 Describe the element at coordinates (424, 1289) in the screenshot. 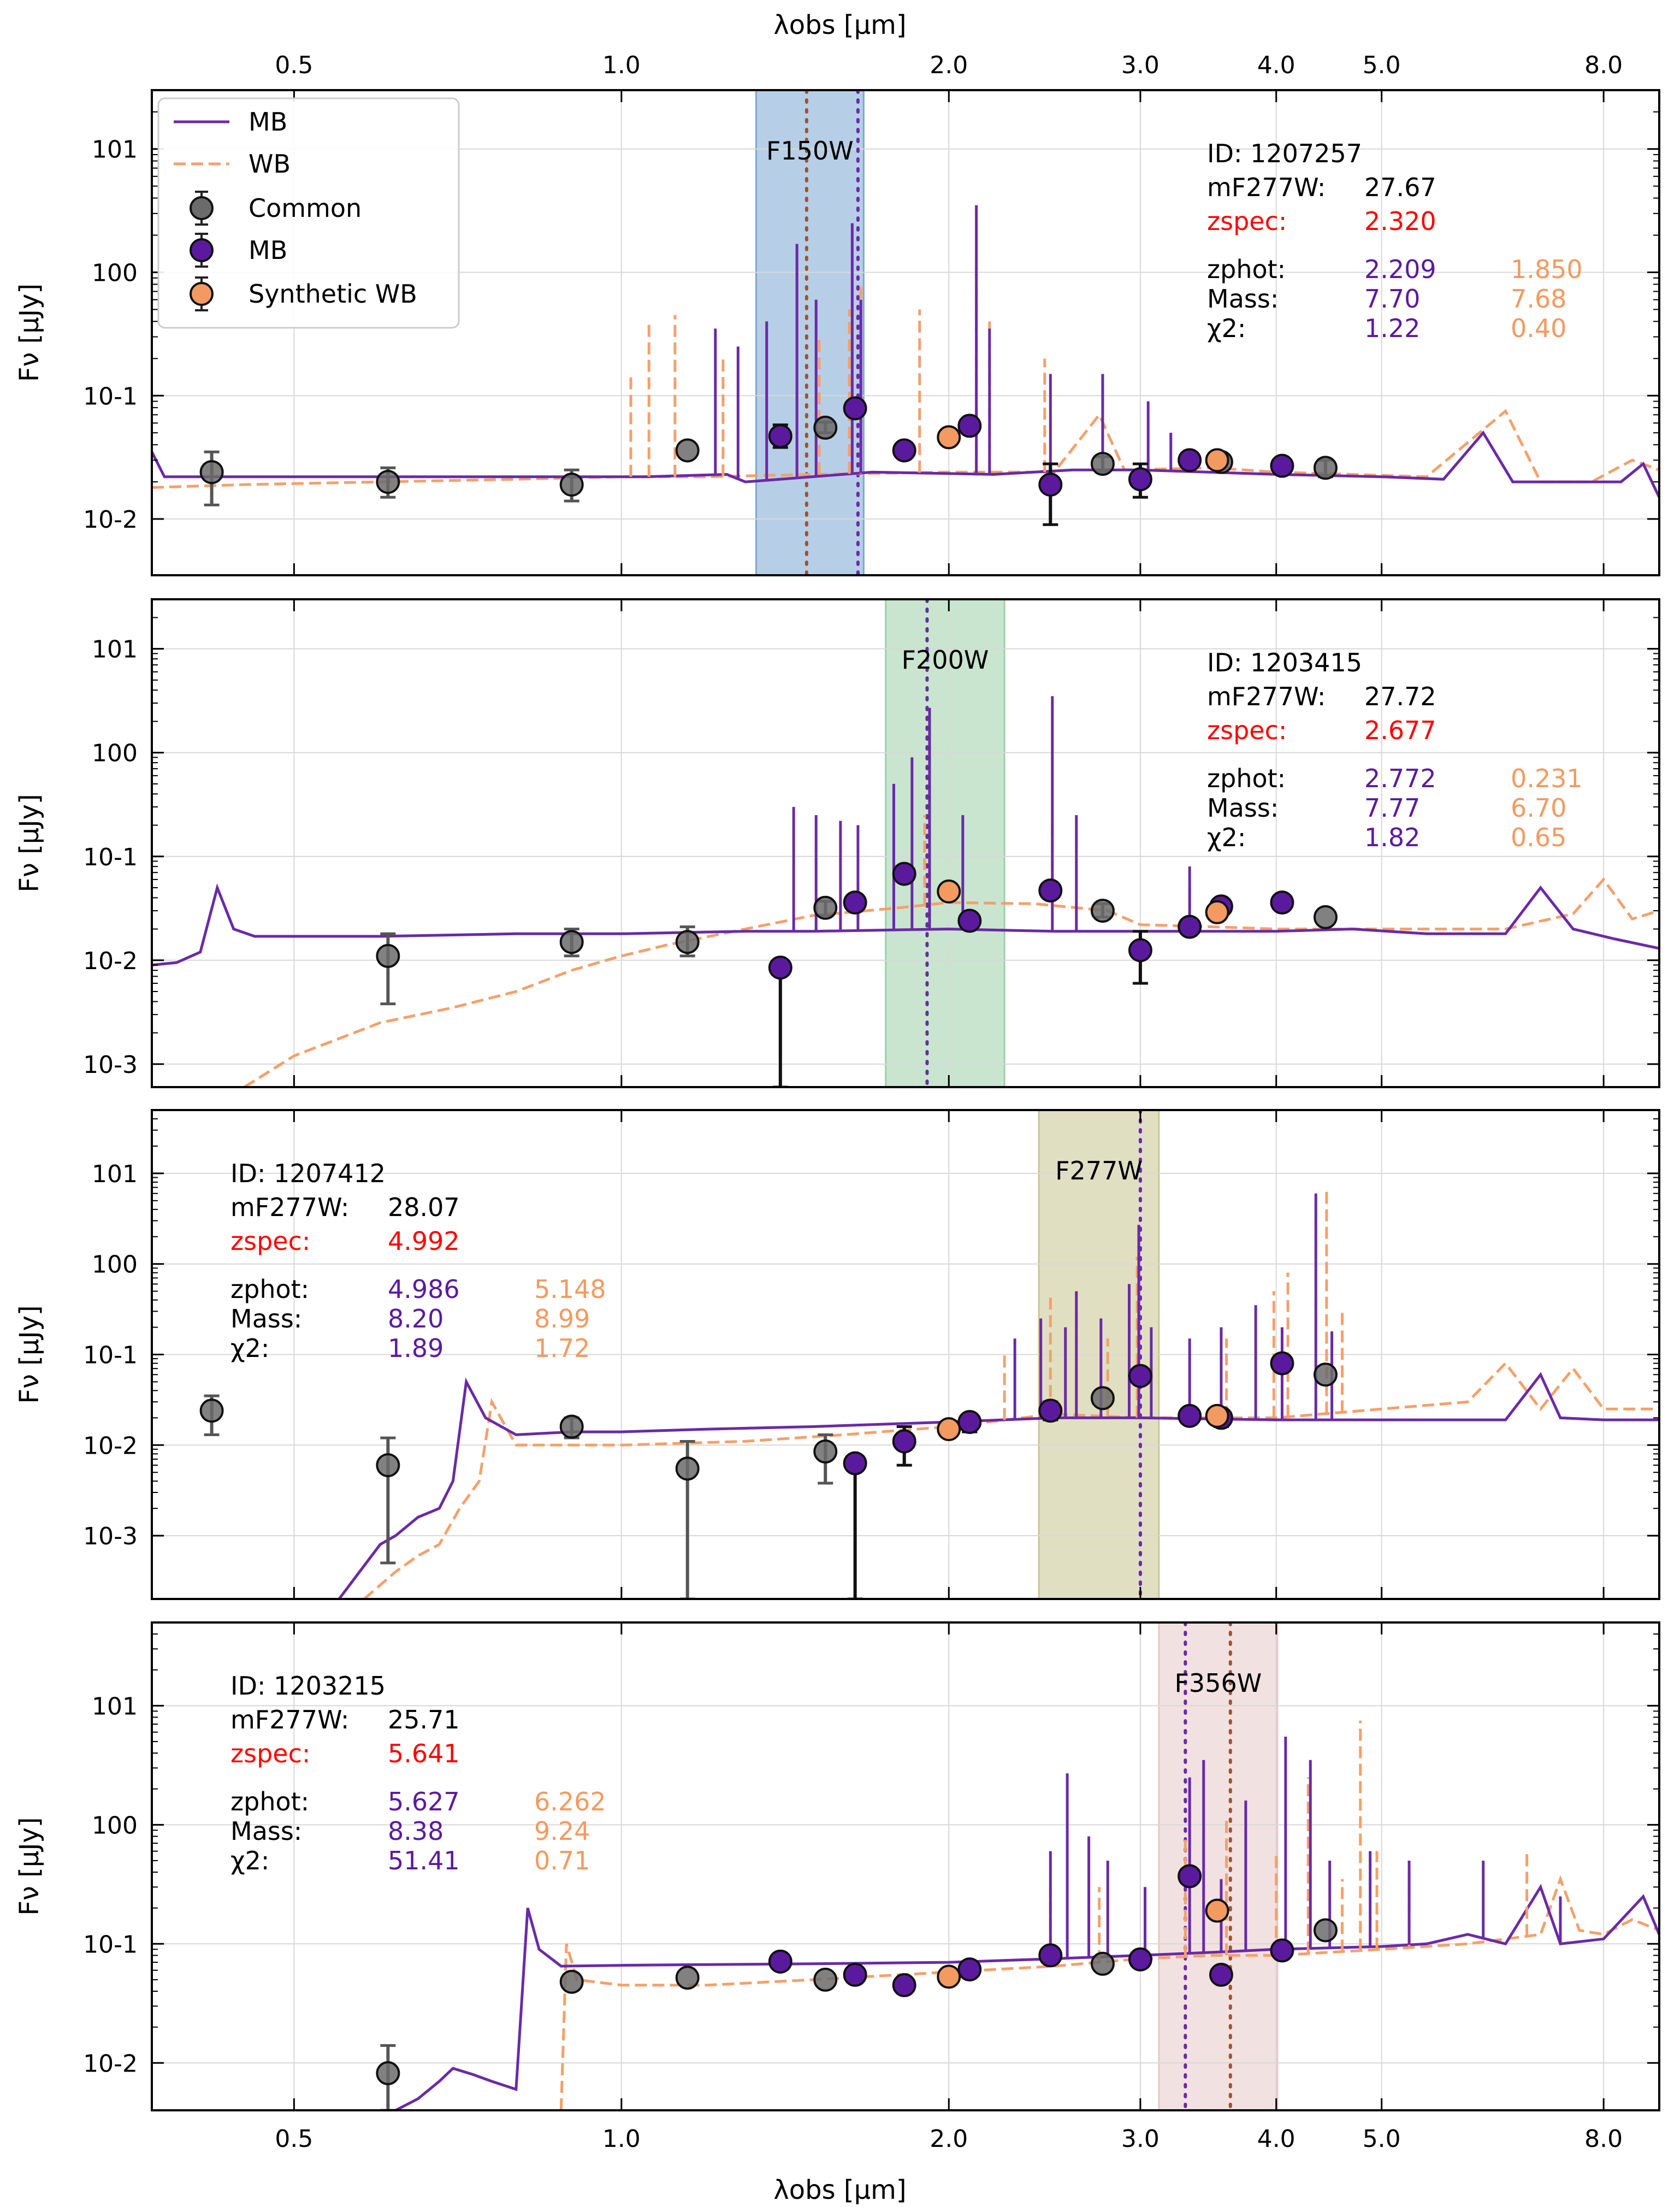

I see `zphot-mb-value: 4.986` at that location.